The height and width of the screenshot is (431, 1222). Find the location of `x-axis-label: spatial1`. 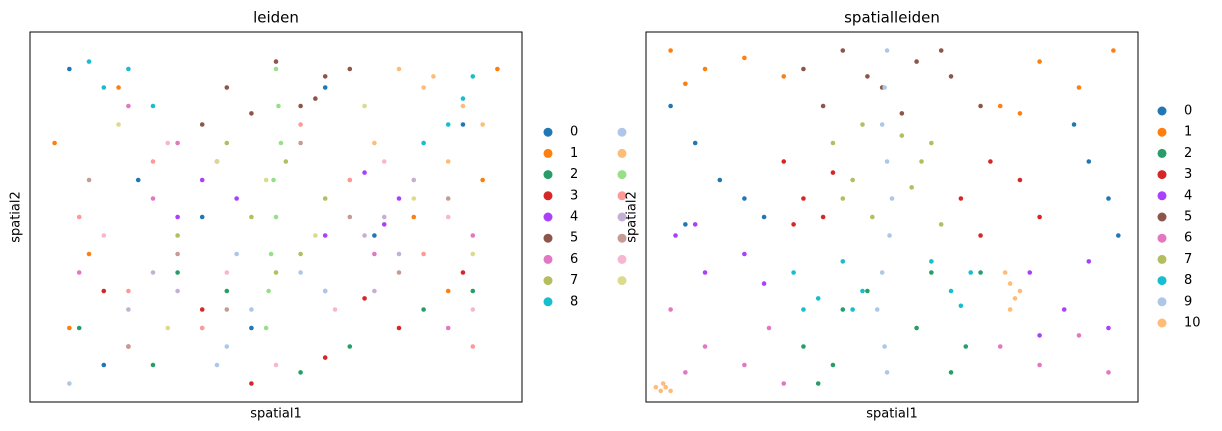

x-axis-label: spatial1 is located at coordinates (892, 414).